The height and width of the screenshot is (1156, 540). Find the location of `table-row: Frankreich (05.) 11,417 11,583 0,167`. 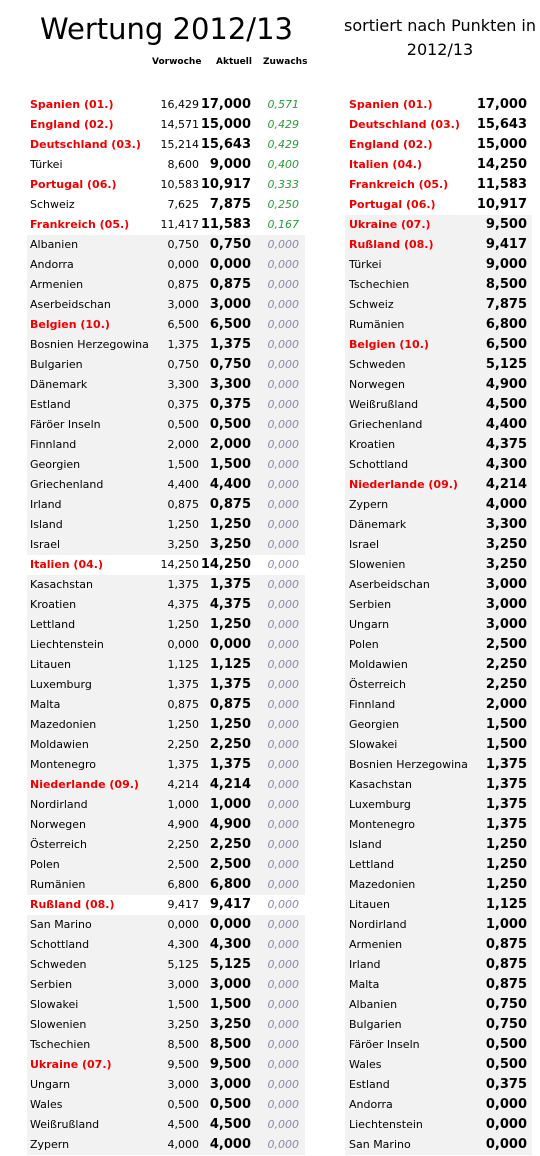

table-row: Frankreich (05.) 11,417 11,583 0,167 is located at coordinates (166, 225).